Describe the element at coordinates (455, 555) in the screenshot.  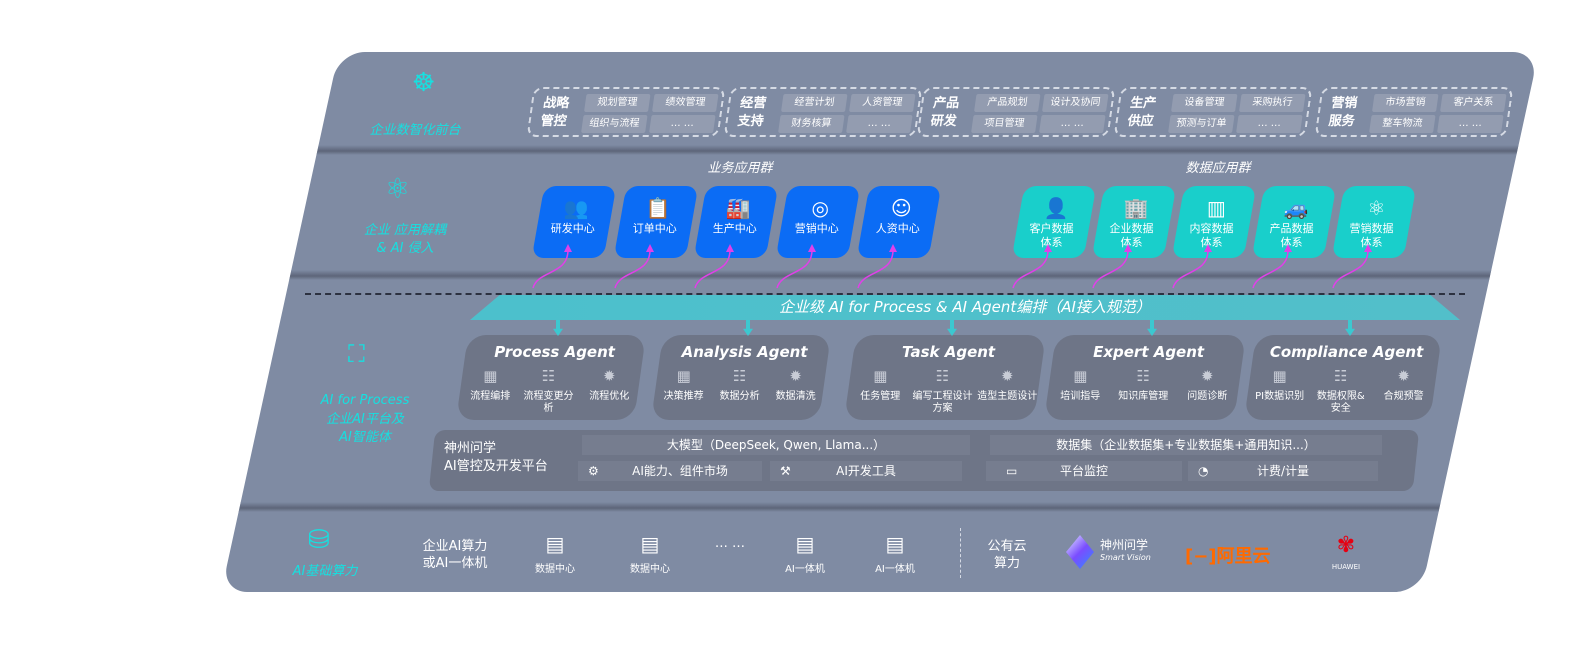
I see `private-compute-label: 企业AI算力 或AI一体机` at that location.